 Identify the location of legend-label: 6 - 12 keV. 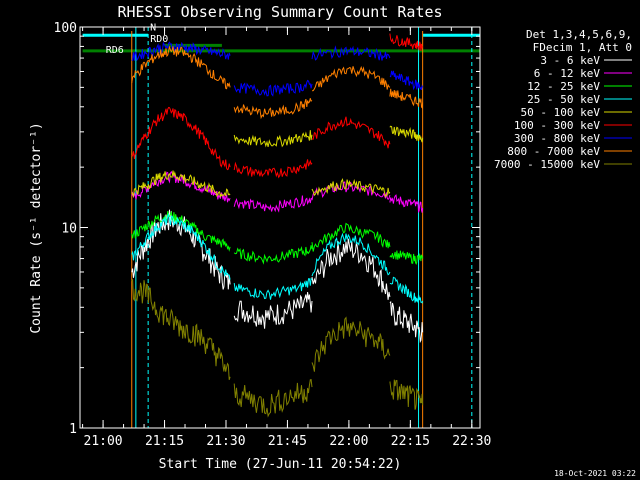
(567, 73).